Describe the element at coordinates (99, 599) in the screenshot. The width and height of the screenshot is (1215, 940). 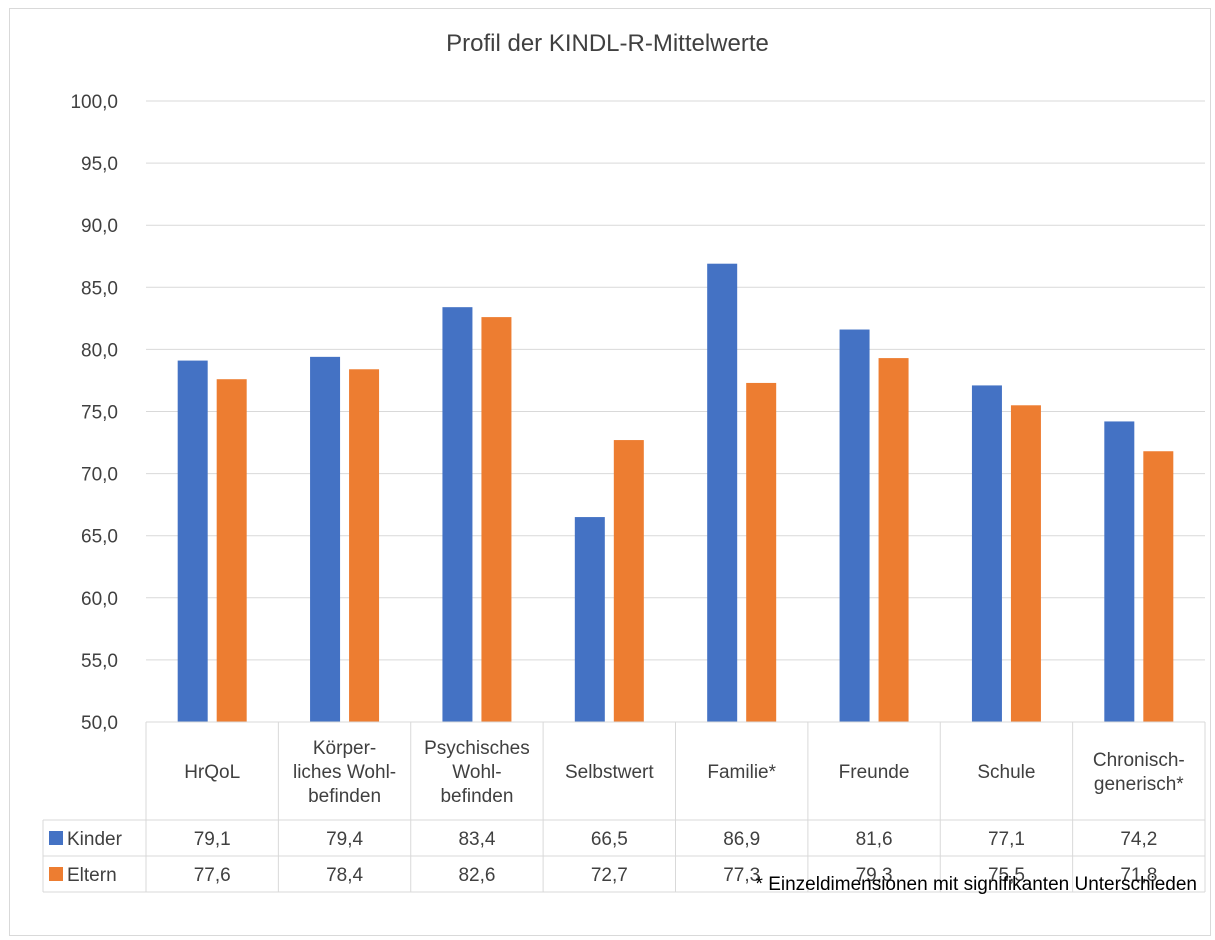
I see `y-tick-label: 60,0` at that location.